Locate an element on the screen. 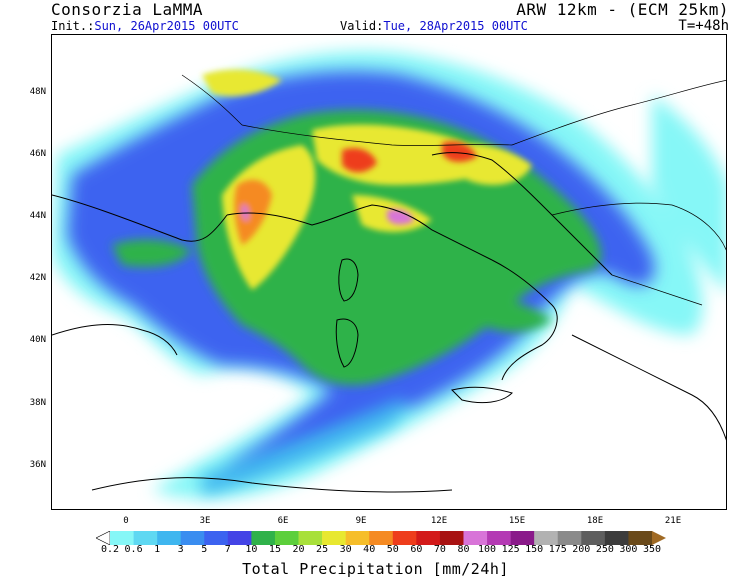 The image size is (751, 580). lon-label: 15E is located at coordinates (517, 521).